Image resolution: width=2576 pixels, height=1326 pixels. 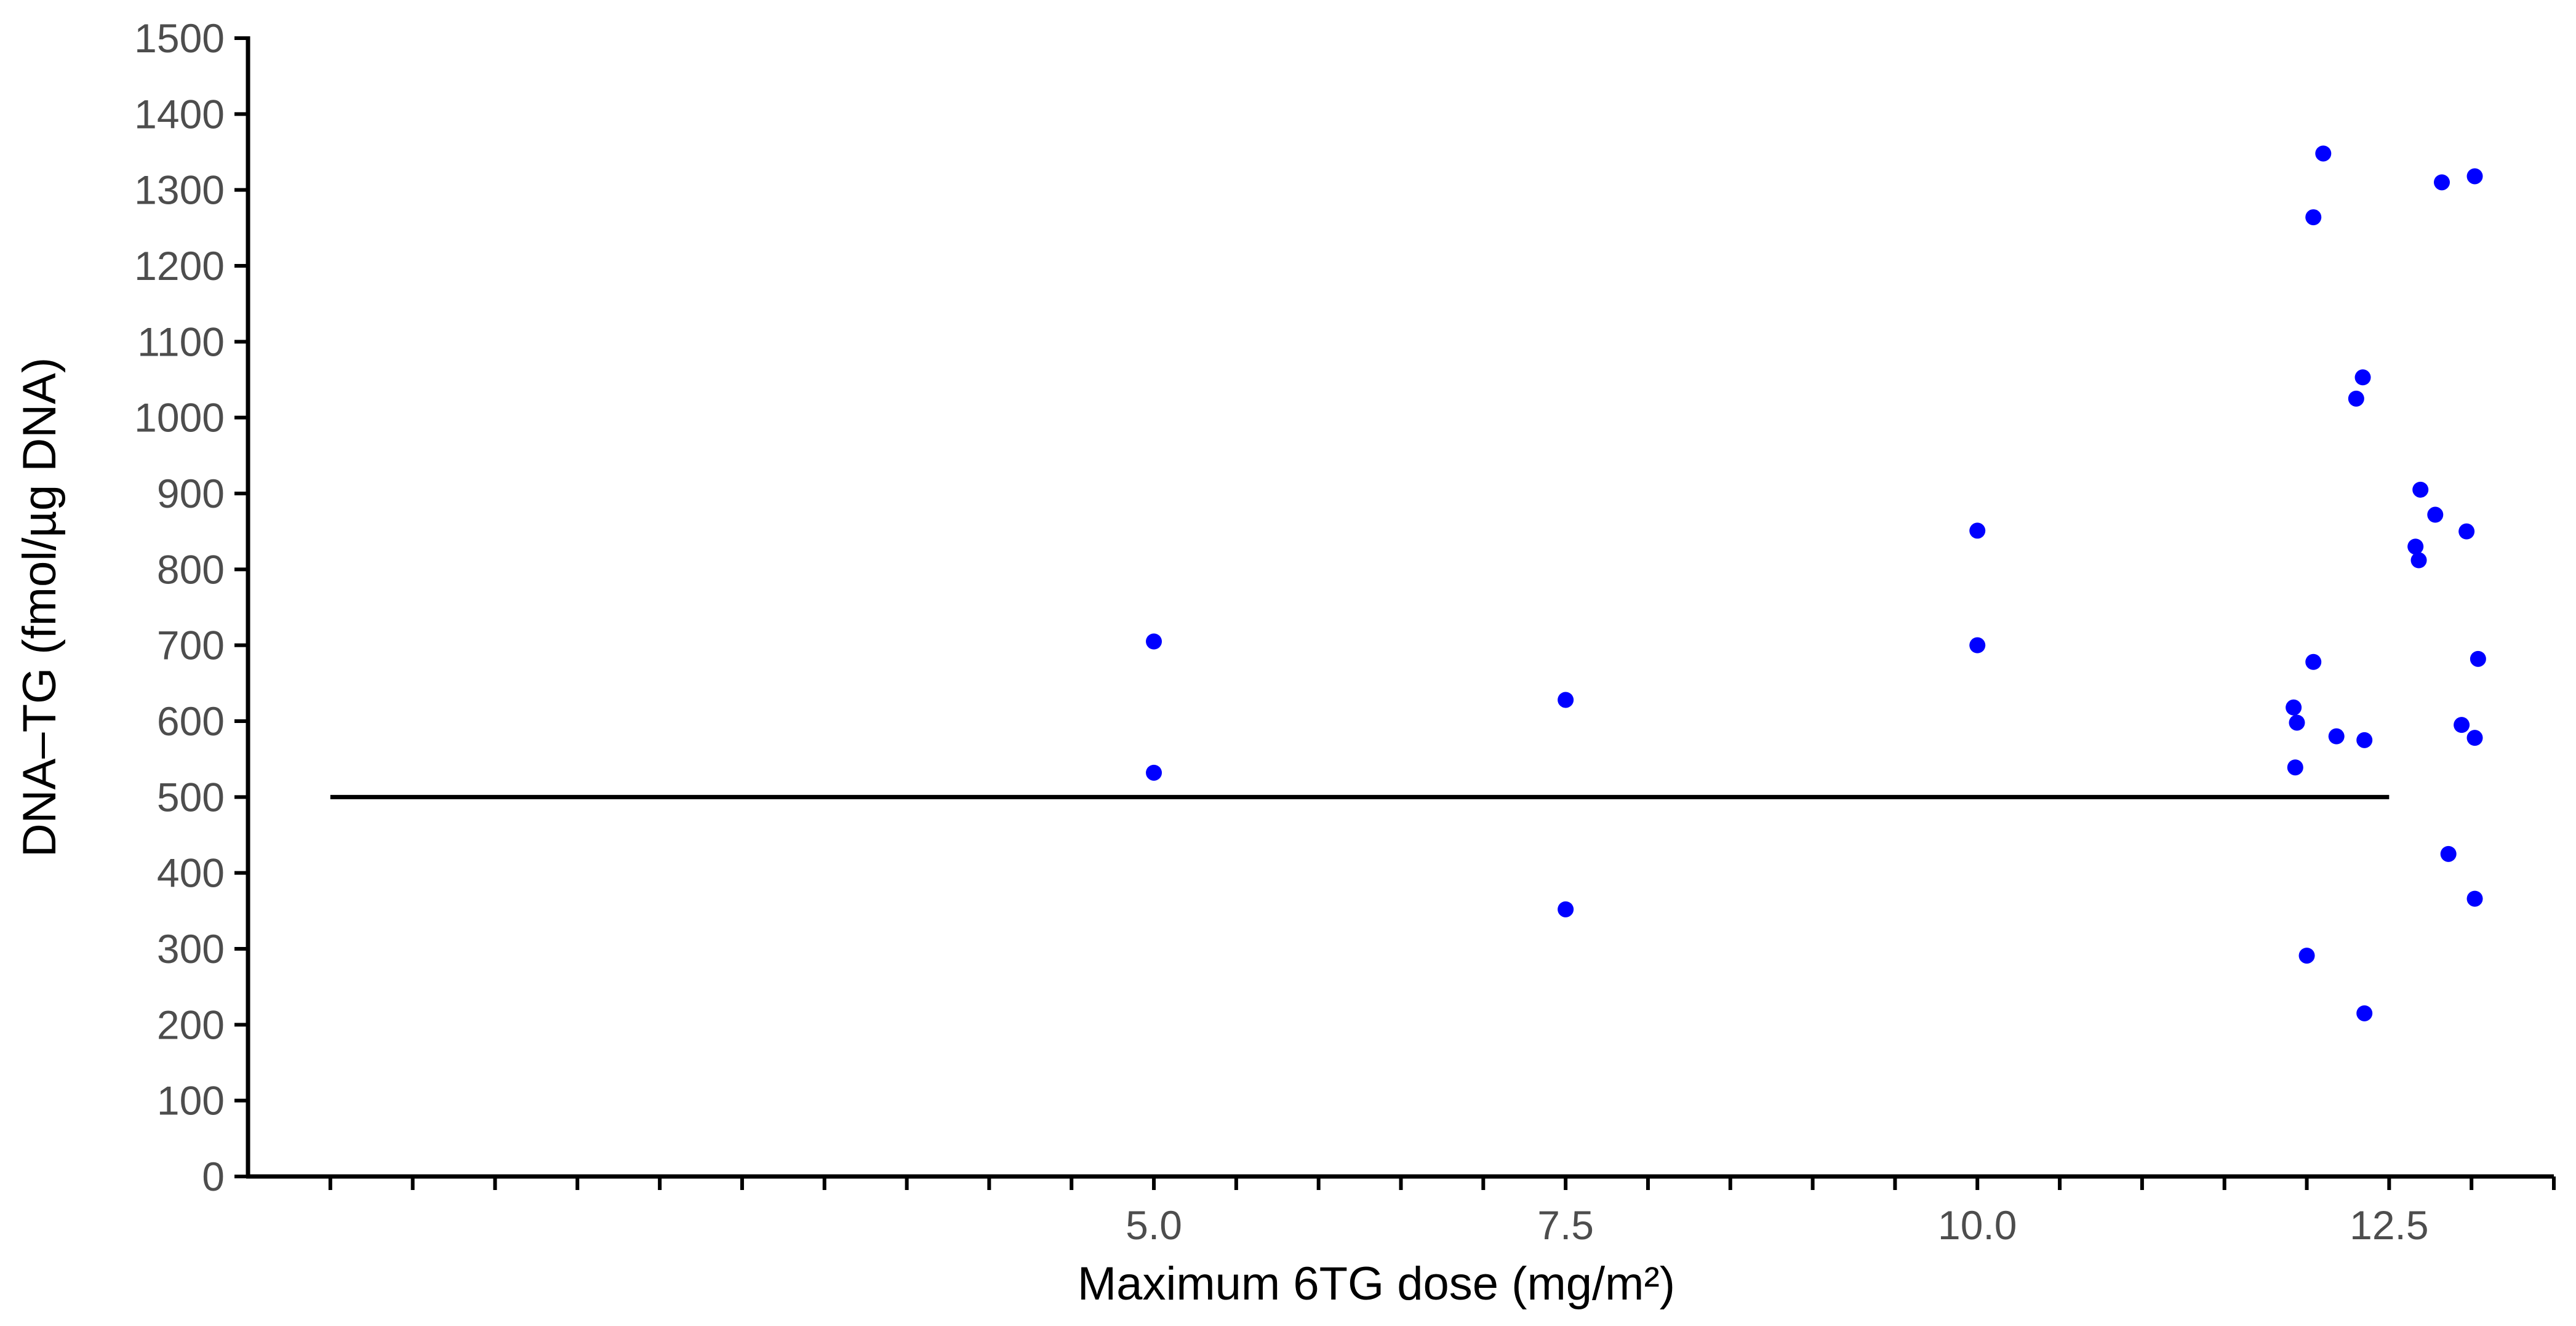 What do you see at coordinates (181, 341) in the screenshot?
I see `y-tick-label: 1100` at bounding box center [181, 341].